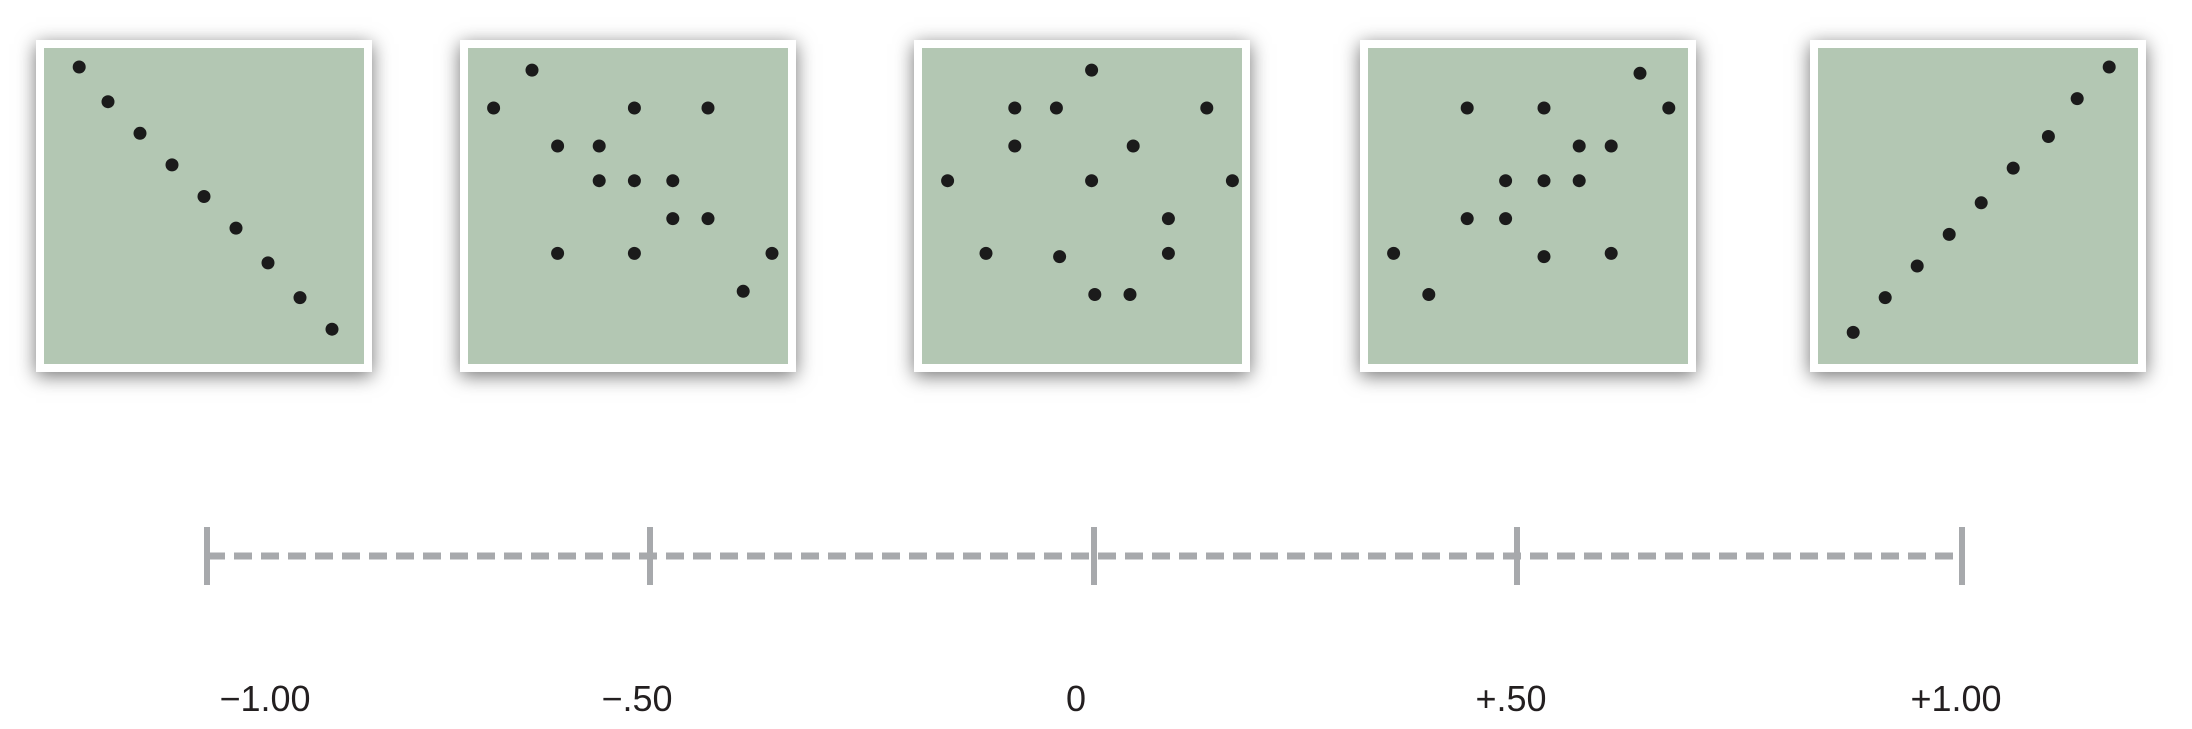 The width and height of the screenshot is (2192, 729). I want to click on tick-label-neg-half: −.50, so click(637, 698).